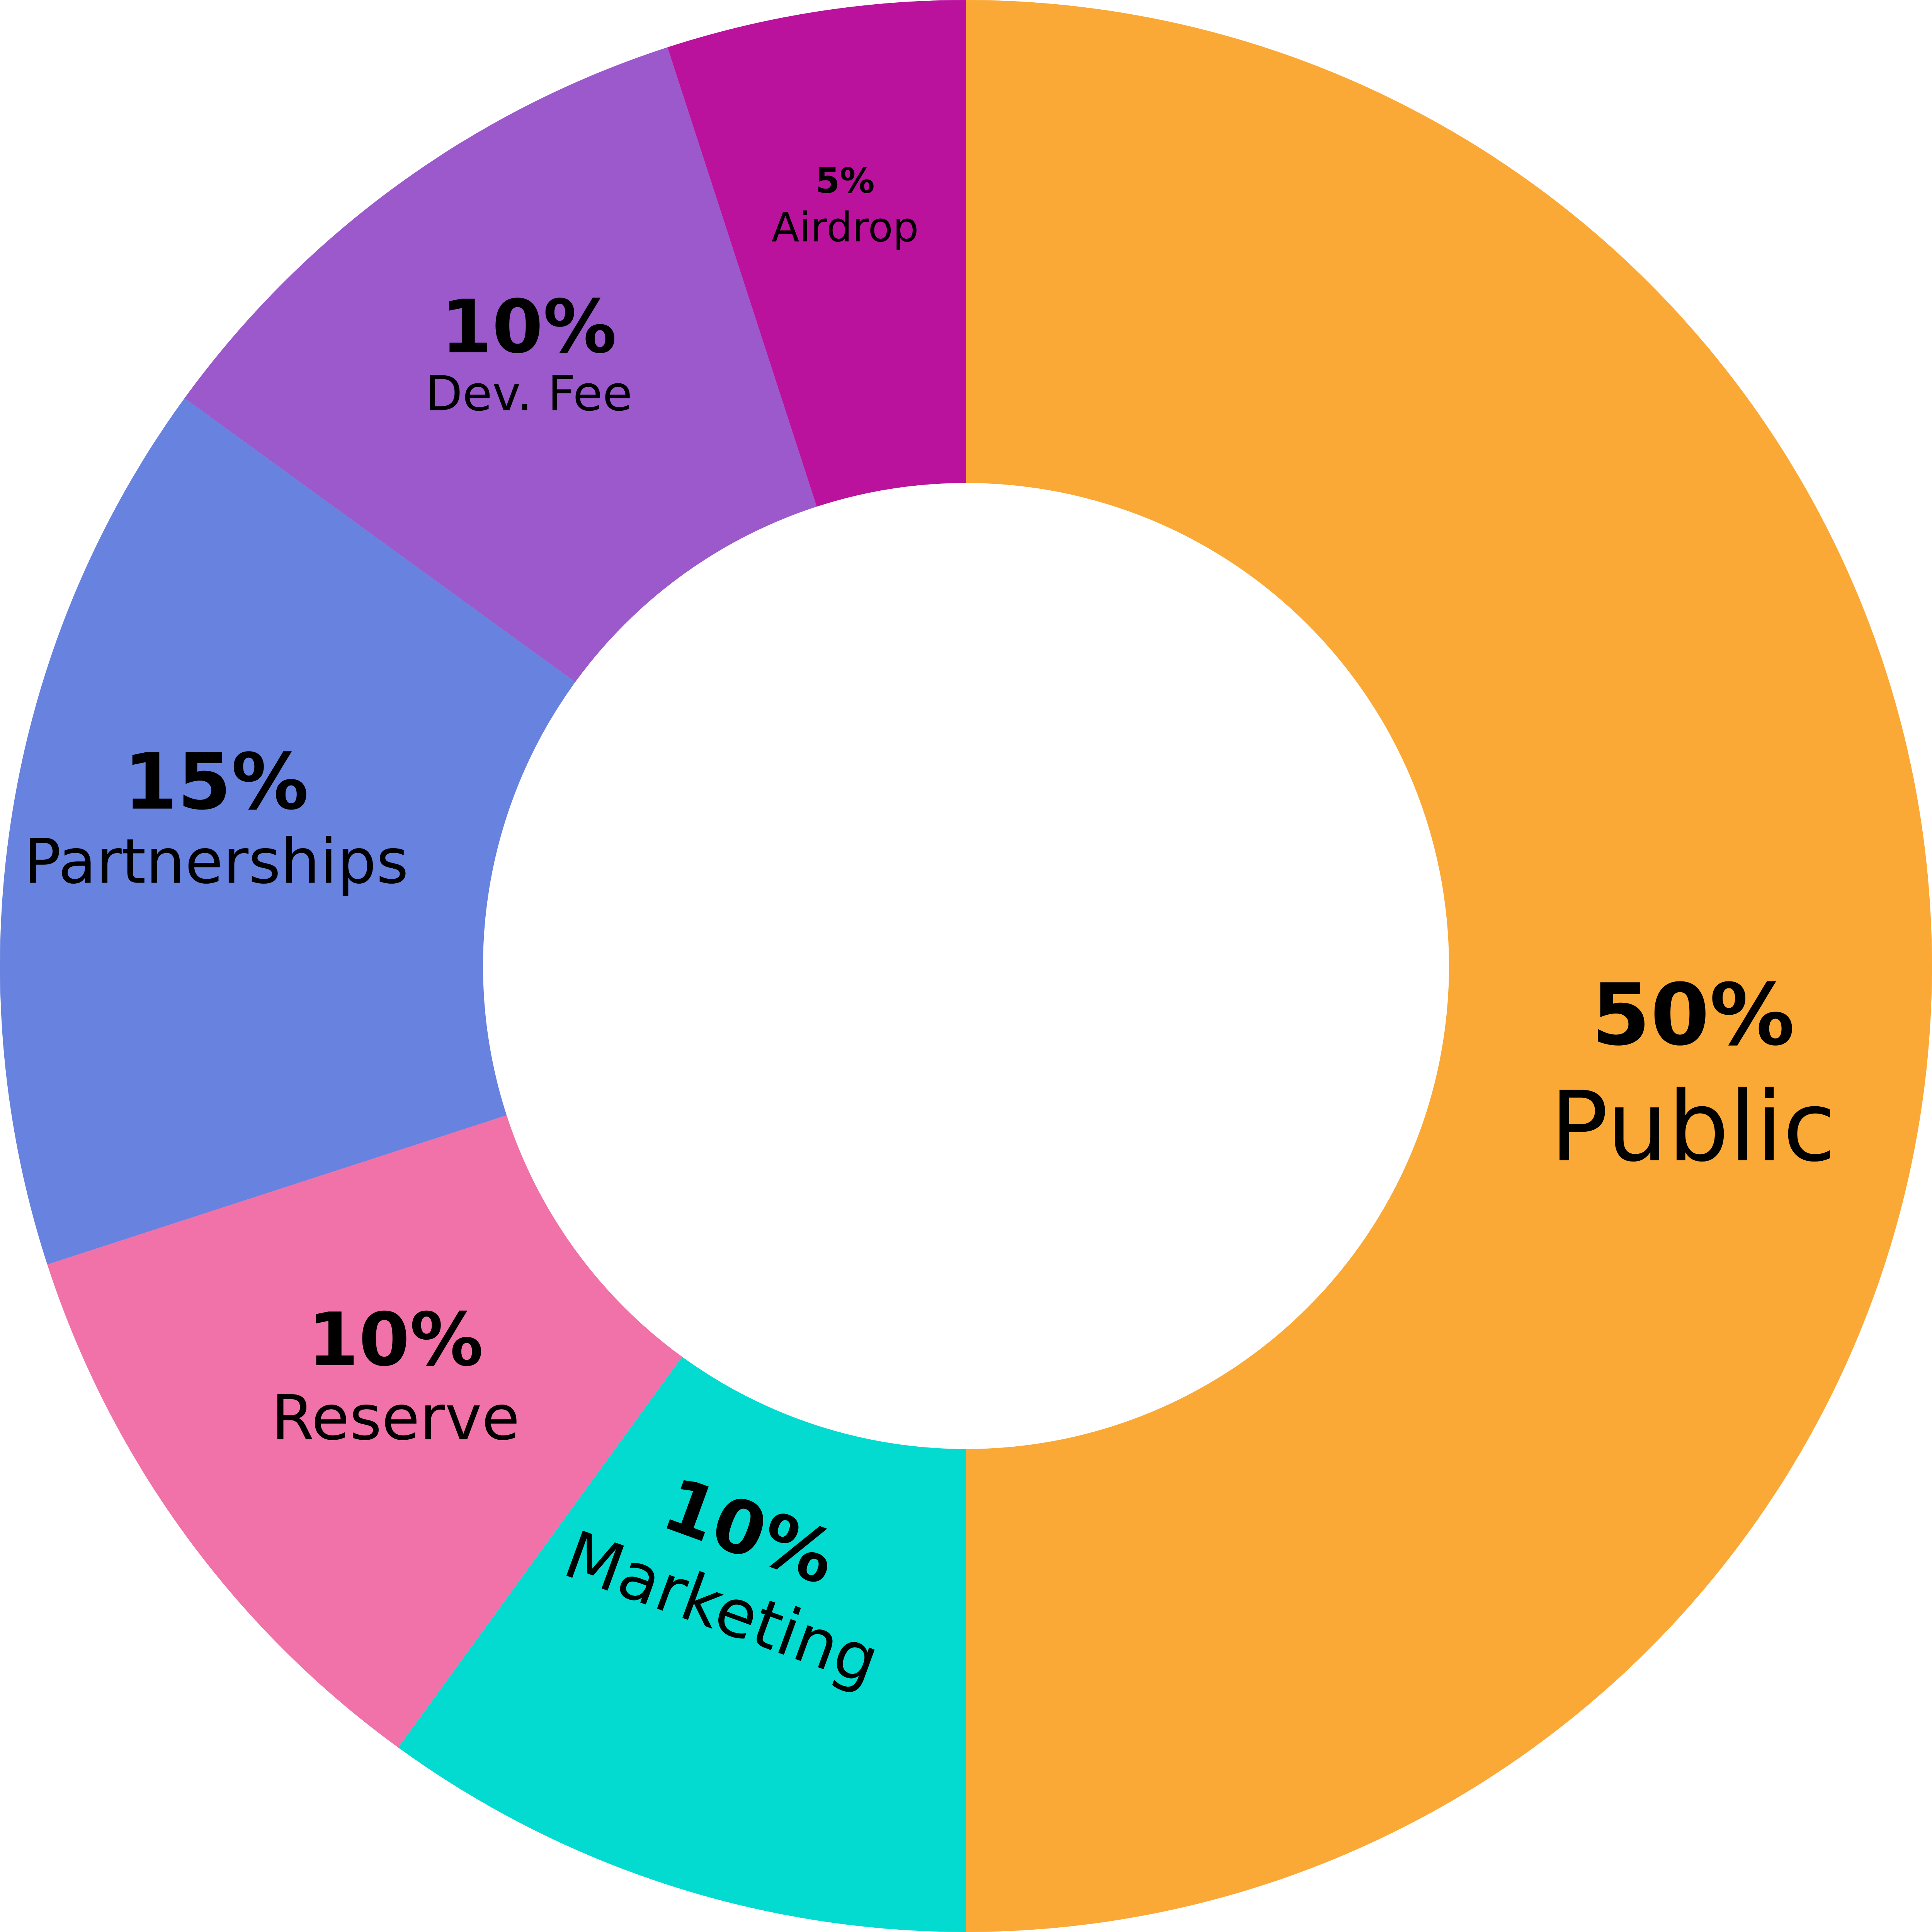 This screenshot has height=1932, width=1932. I want to click on slice-reserve, so click(365, 1432).